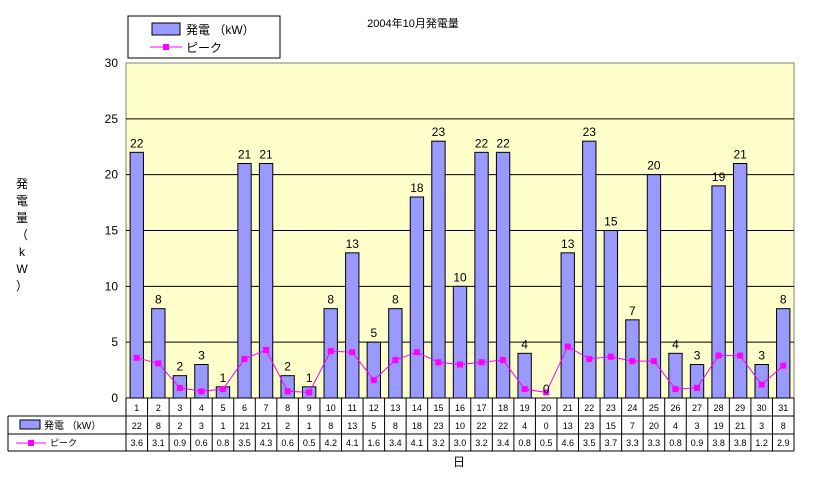 This screenshot has height=482, width=819. What do you see at coordinates (201, 356) in the screenshot?
I see `bar-data-label: 3` at bounding box center [201, 356].